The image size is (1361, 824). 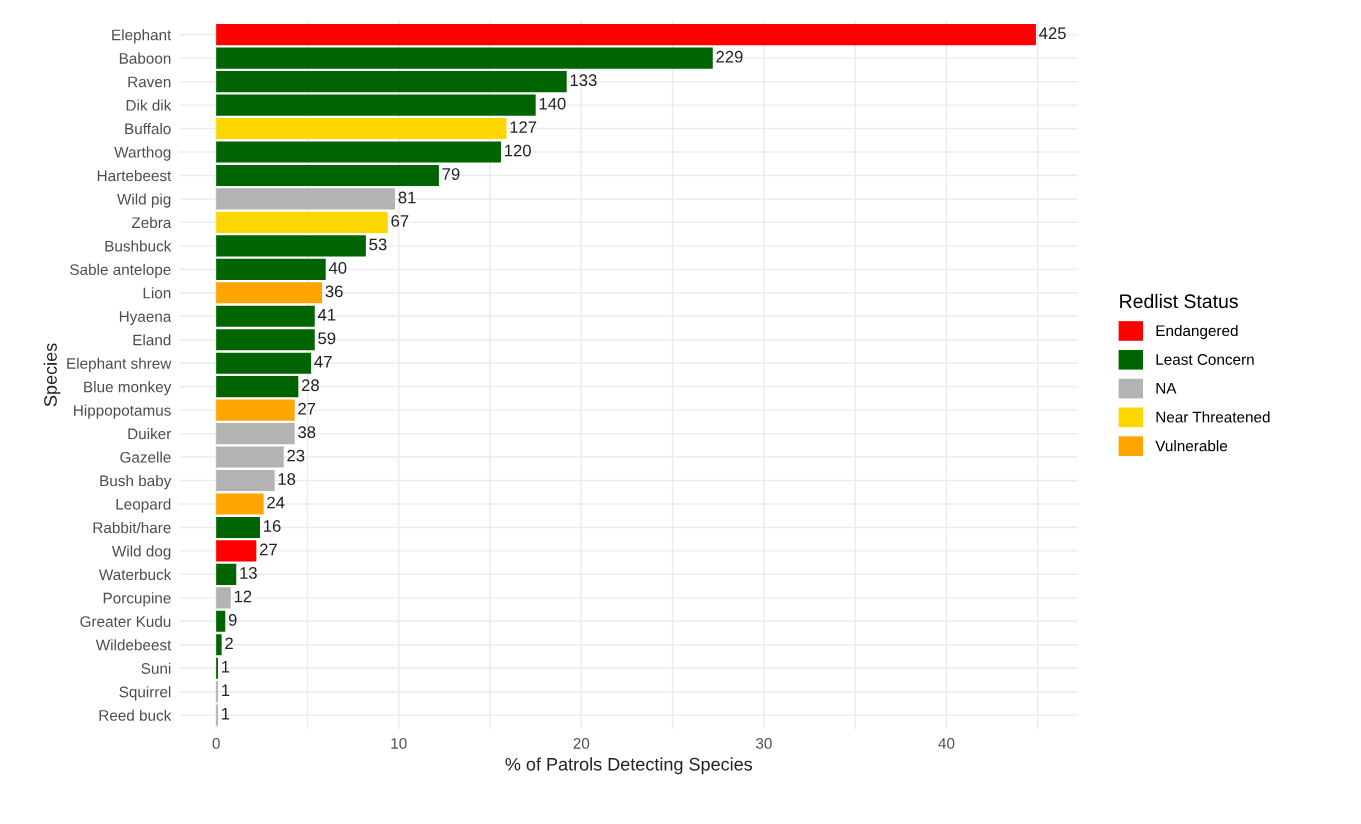 I want to click on annotation: 12, so click(x=243, y=596).